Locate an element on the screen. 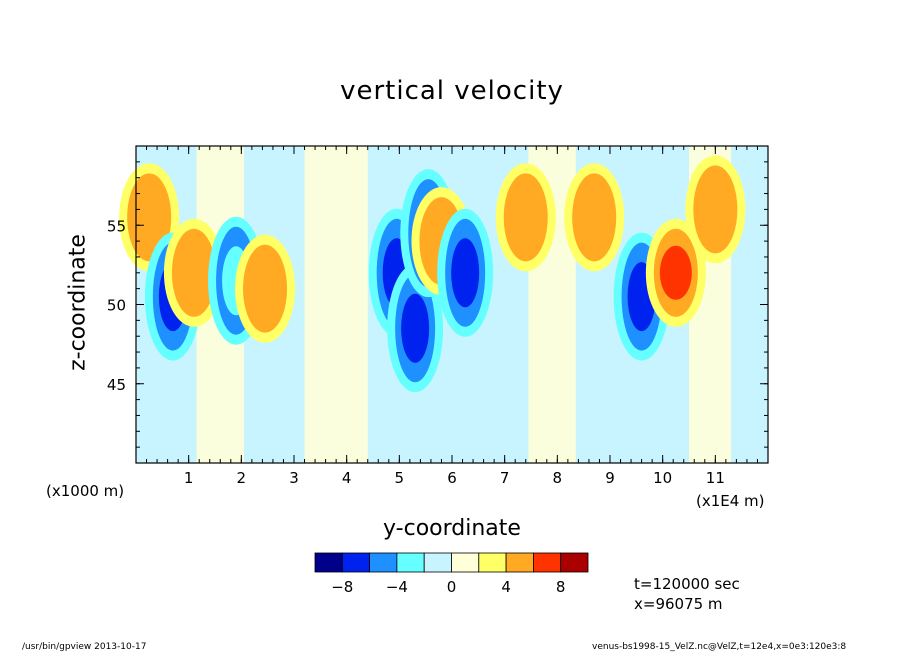  x-tick-label: 3 is located at coordinates (294, 478).